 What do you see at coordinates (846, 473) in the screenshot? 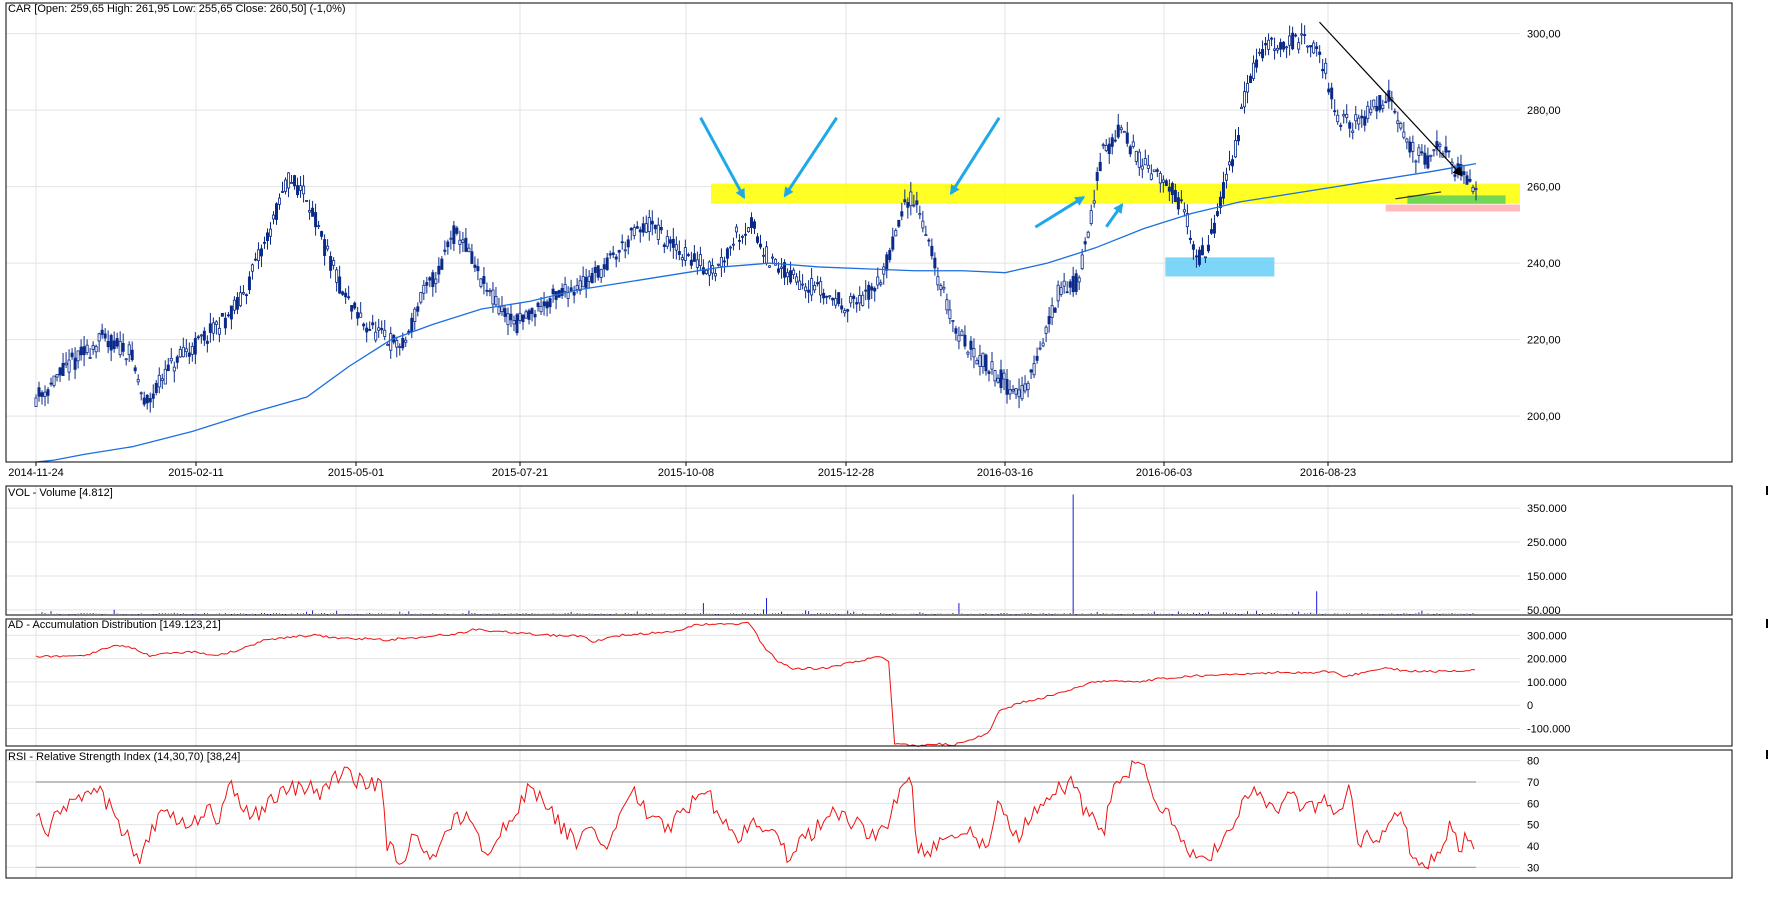
I see `price-x-tick-label: 2015-12-28` at bounding box center [846, 473].